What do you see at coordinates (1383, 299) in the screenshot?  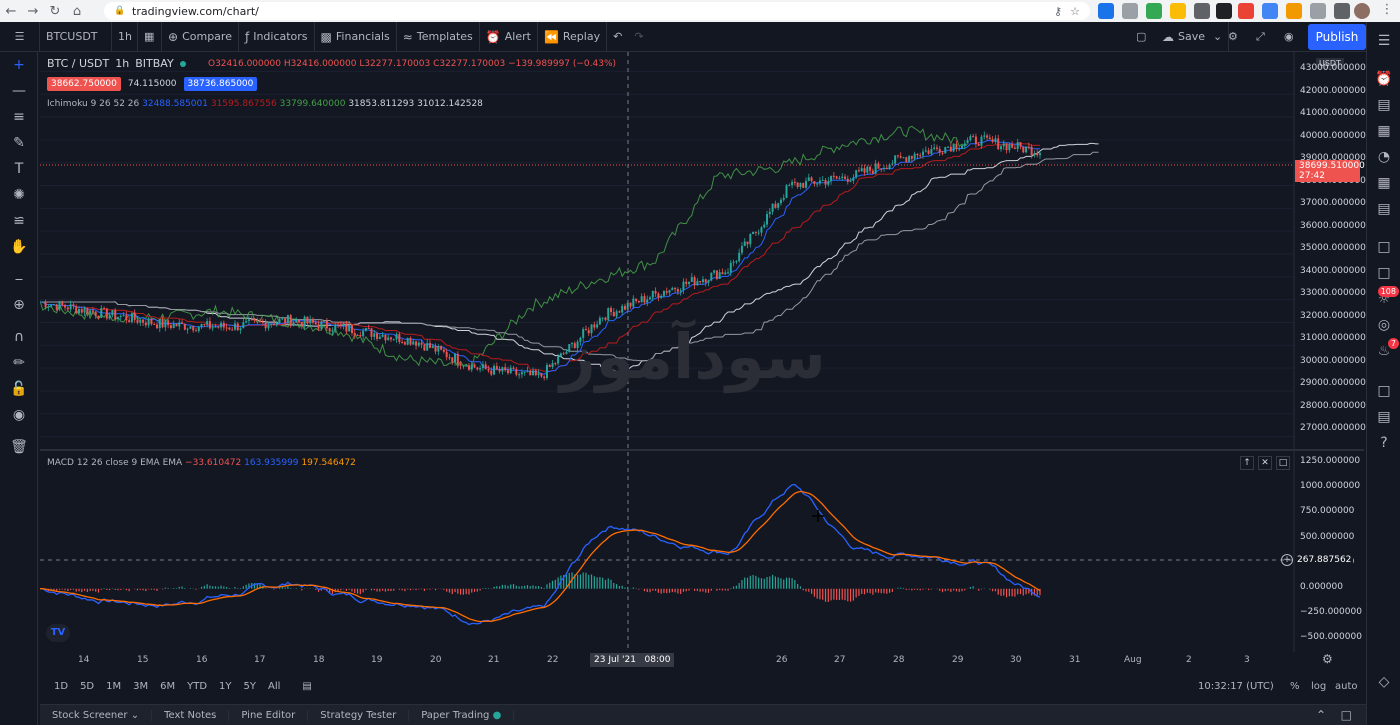 I see `ideas-icon: ☼ 108` at bounding box center [1383, 299].